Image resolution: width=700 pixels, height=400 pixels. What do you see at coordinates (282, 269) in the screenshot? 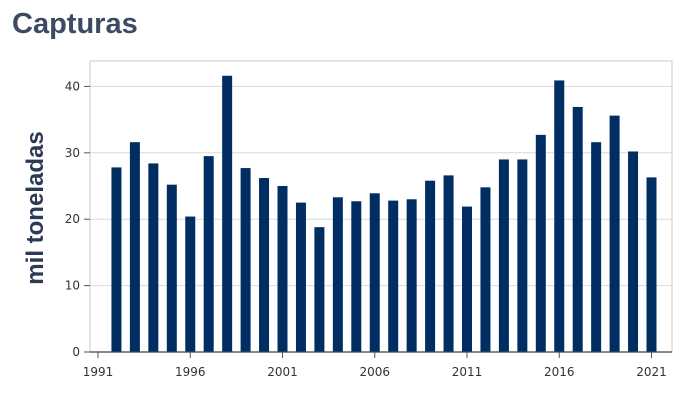
I see `bar-2001` at bounding box center [282, 269].